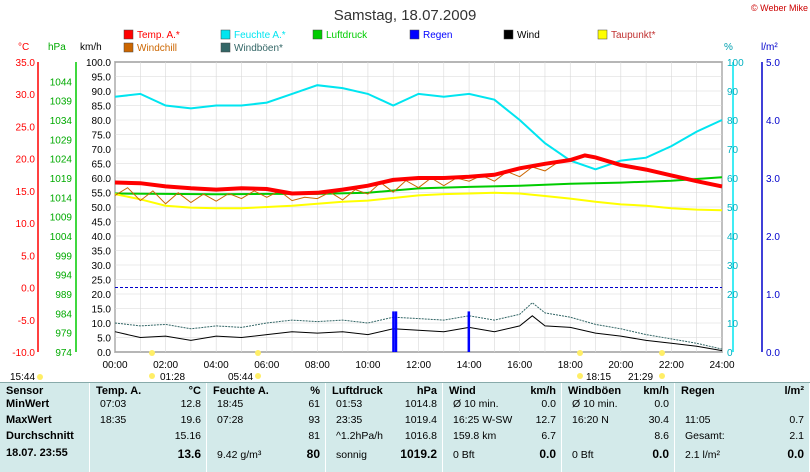 The image size is (810, 472). I want to click on wind-tick-label: 50.0, so click(102, 208).